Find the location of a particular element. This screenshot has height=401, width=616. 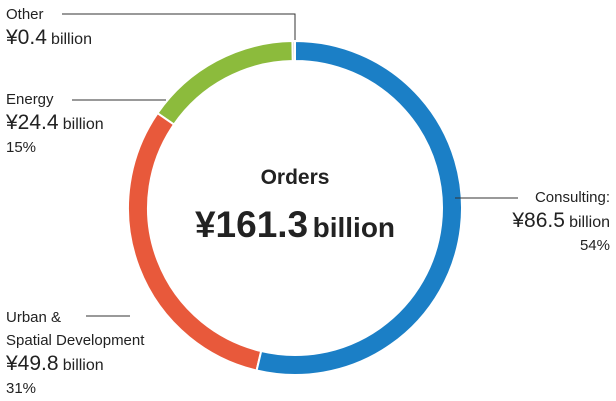

slice-label: Consulting: ¥86.5 billion 54% is located at coordinates (561, 221).